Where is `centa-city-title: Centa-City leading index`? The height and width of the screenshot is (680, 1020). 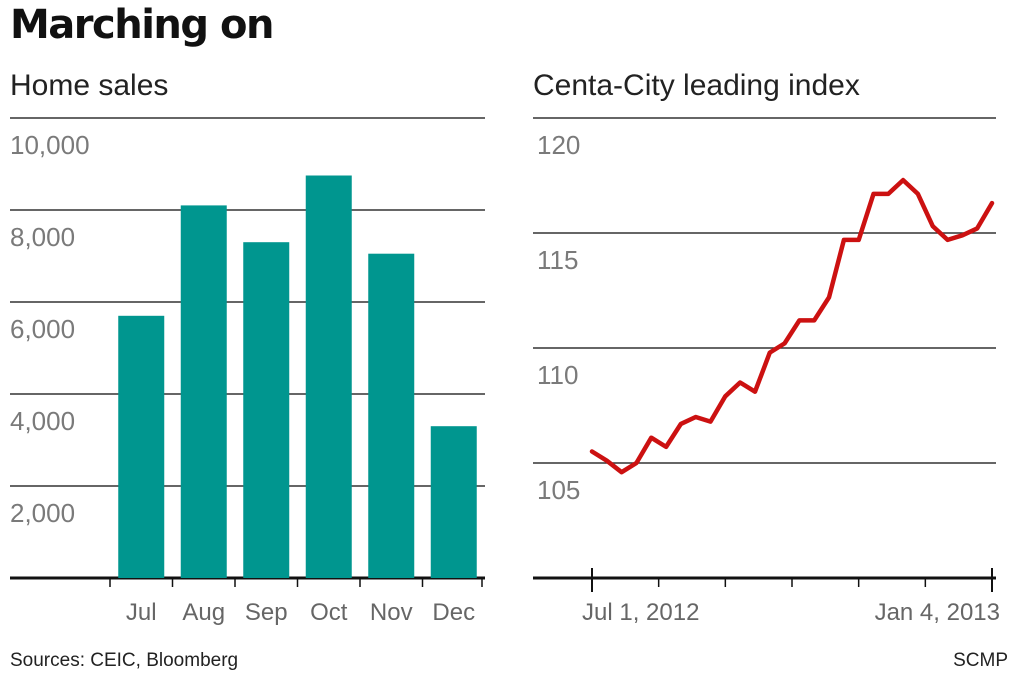 centa-city-title: Centa-City leading index is located at coordinates (696, 85).